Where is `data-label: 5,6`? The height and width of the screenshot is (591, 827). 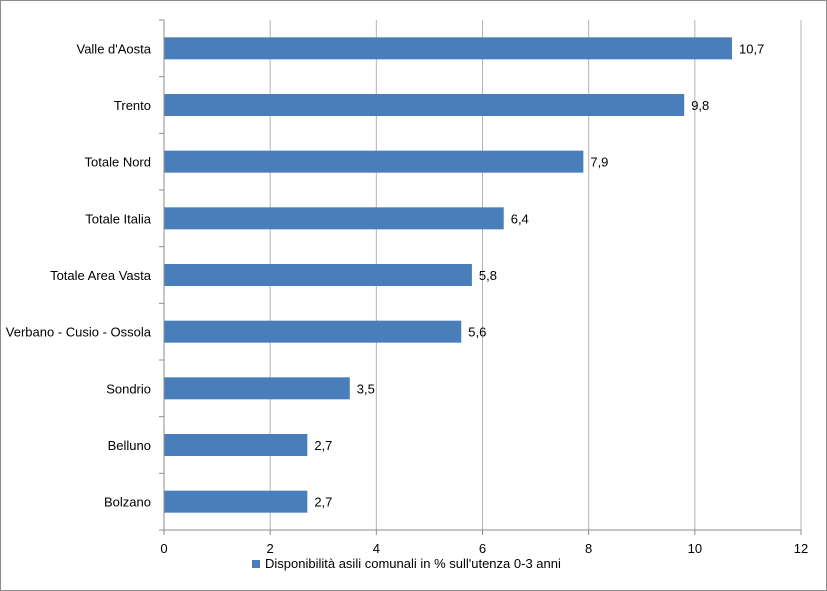
data-label: 5,6 is located at coordinates (477, 332).